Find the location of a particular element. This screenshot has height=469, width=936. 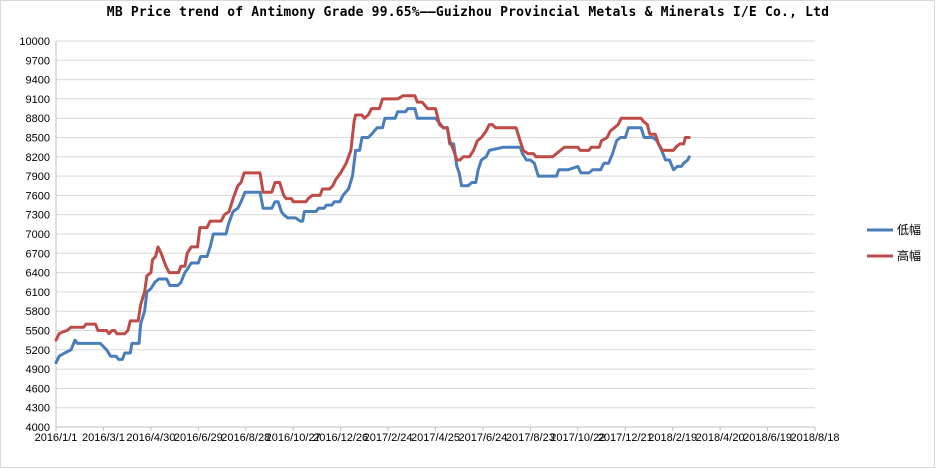

y-tick-label: 5500 is located at coordinates (38, 332).